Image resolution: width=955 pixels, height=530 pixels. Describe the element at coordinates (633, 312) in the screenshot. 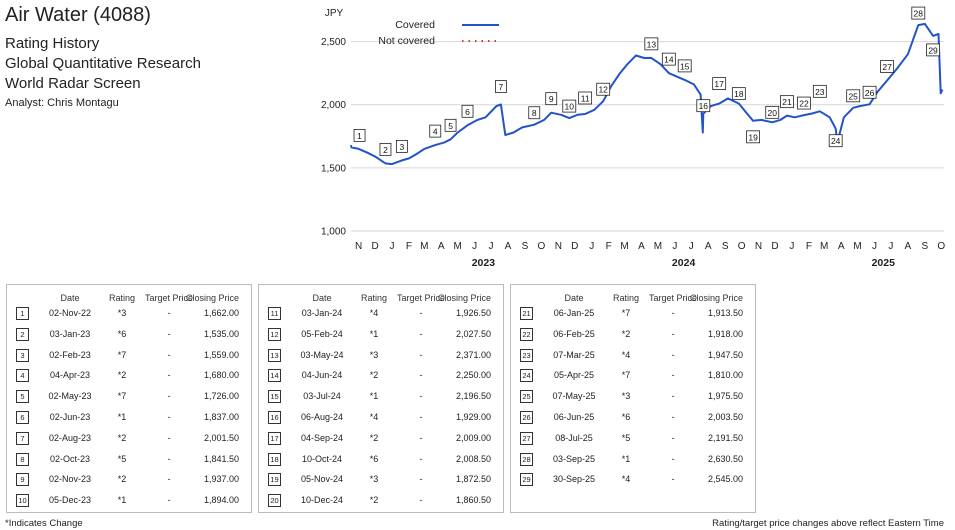

I see `table-row: 21 06-Jan-25 *7 - 1,913.50` at that location.